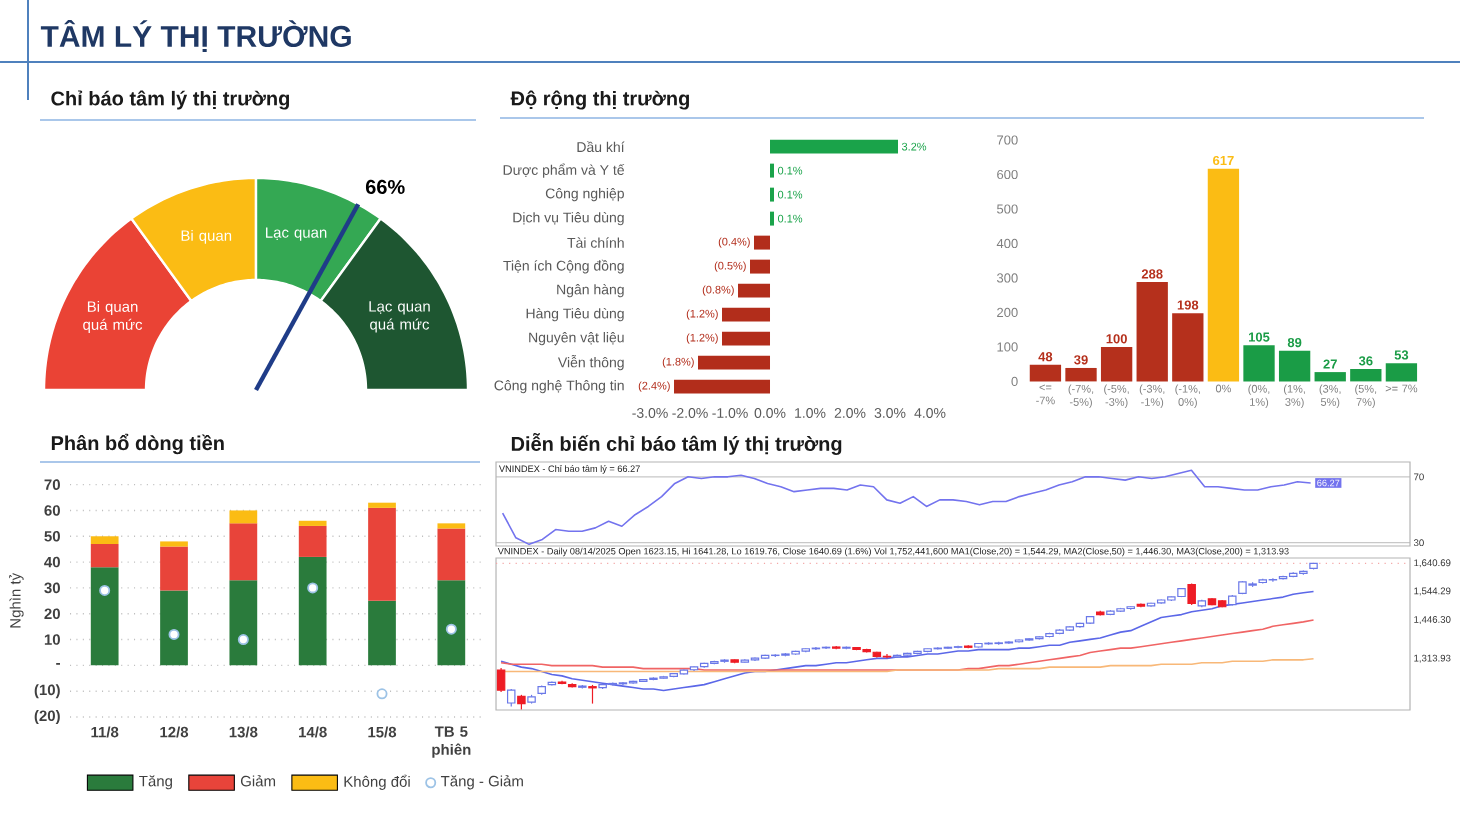  Describe the element at coordinates (676, 444) in the screenshot. I see `chart-title: Diễn biến chỉ báo tâm lý thị trường` at that location.